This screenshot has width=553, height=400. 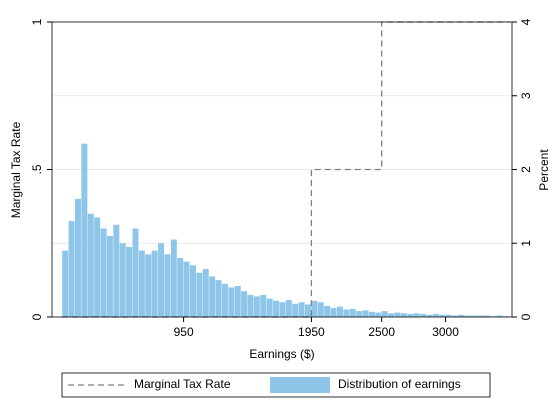 What do you see at coordinates (381, 332) in the screenshot?
I see `x-tick-label: 2500` at bounding box center [381, 332].